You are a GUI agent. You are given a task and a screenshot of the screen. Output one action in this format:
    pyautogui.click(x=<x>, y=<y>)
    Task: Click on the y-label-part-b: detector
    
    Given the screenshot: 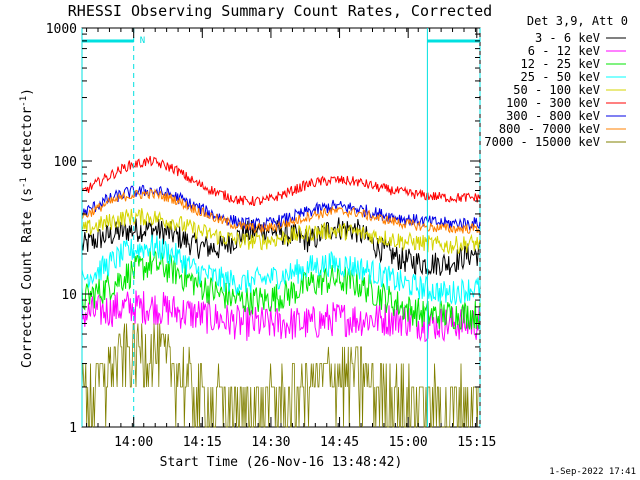 What is the action you would take?
    pyautogui.click(x=27, y=142)
    